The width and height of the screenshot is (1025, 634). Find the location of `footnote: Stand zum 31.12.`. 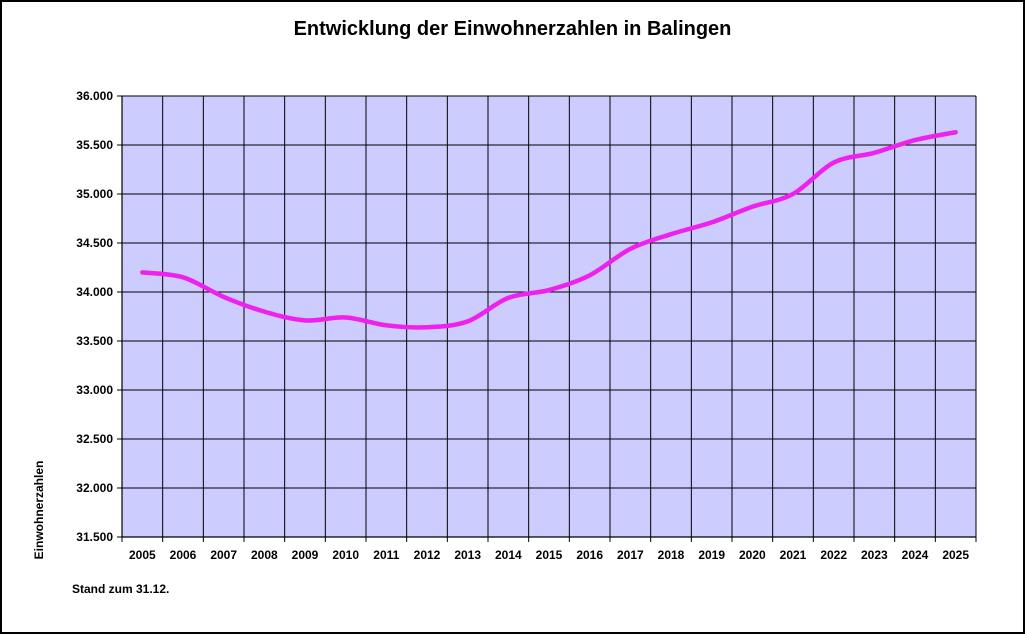

footnote: Stand zum 31.12. is located at coordinates (121, 589).